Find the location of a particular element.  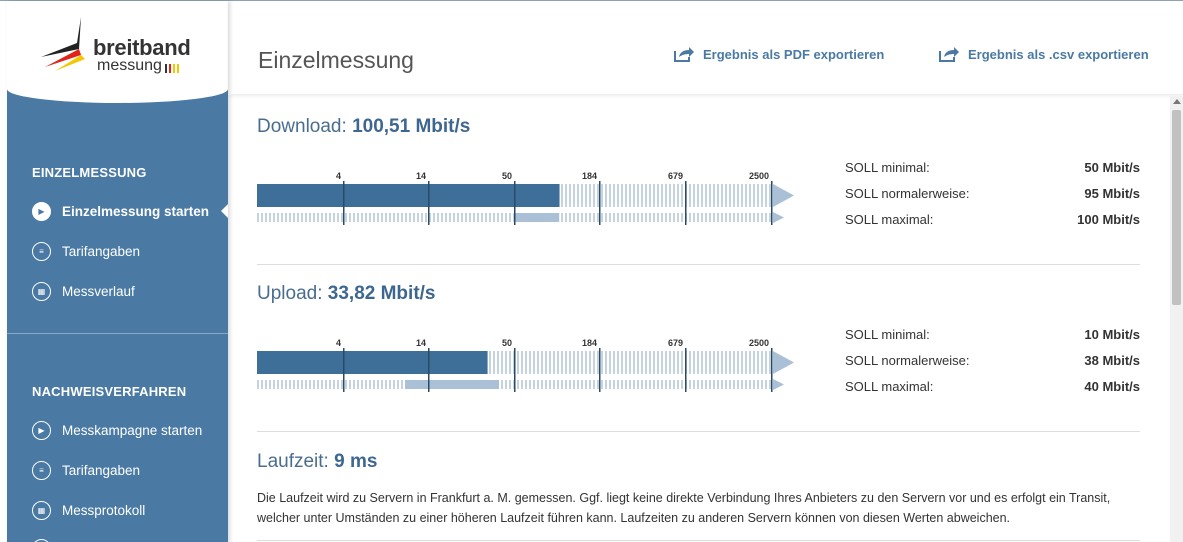

contract-range-bar is located at coordinates (452, 384).